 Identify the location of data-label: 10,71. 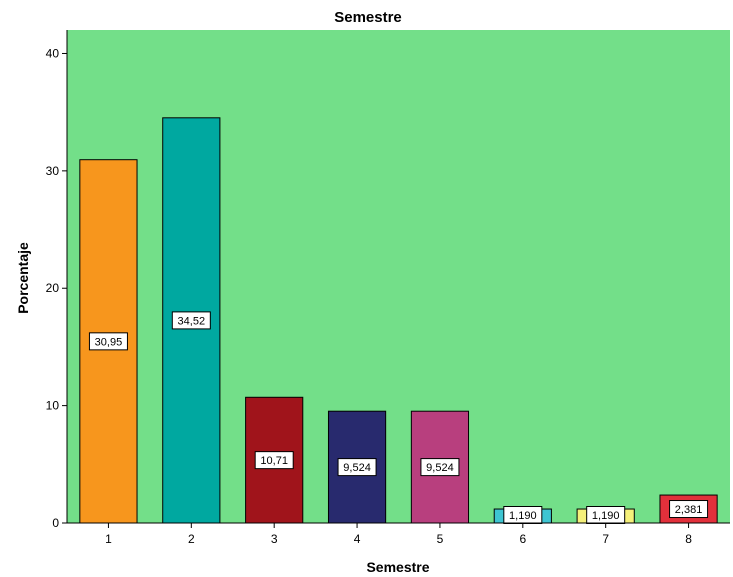
(274, 461).